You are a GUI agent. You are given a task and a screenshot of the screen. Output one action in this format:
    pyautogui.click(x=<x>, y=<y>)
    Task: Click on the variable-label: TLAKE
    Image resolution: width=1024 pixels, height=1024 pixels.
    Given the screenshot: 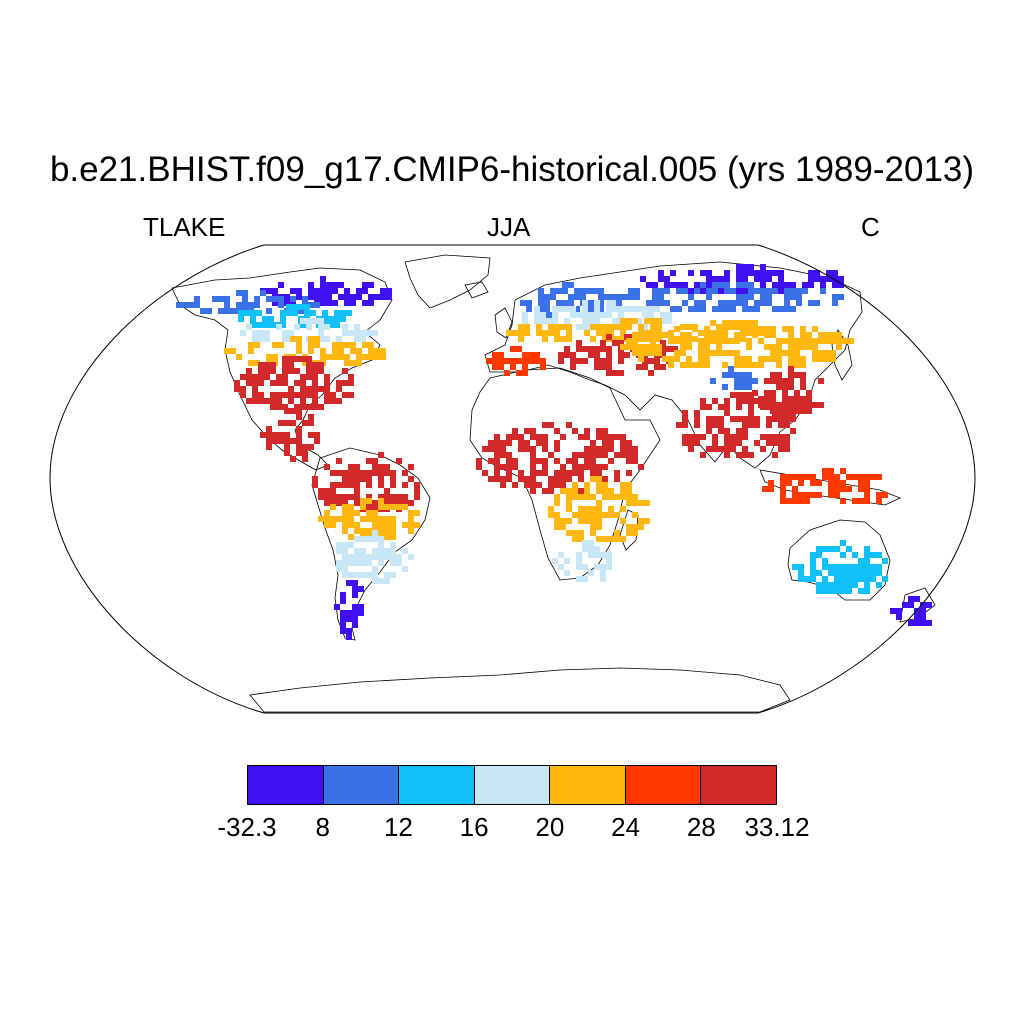 What is the action you would take?
    pyautogui.click(x=184, y=227)
    